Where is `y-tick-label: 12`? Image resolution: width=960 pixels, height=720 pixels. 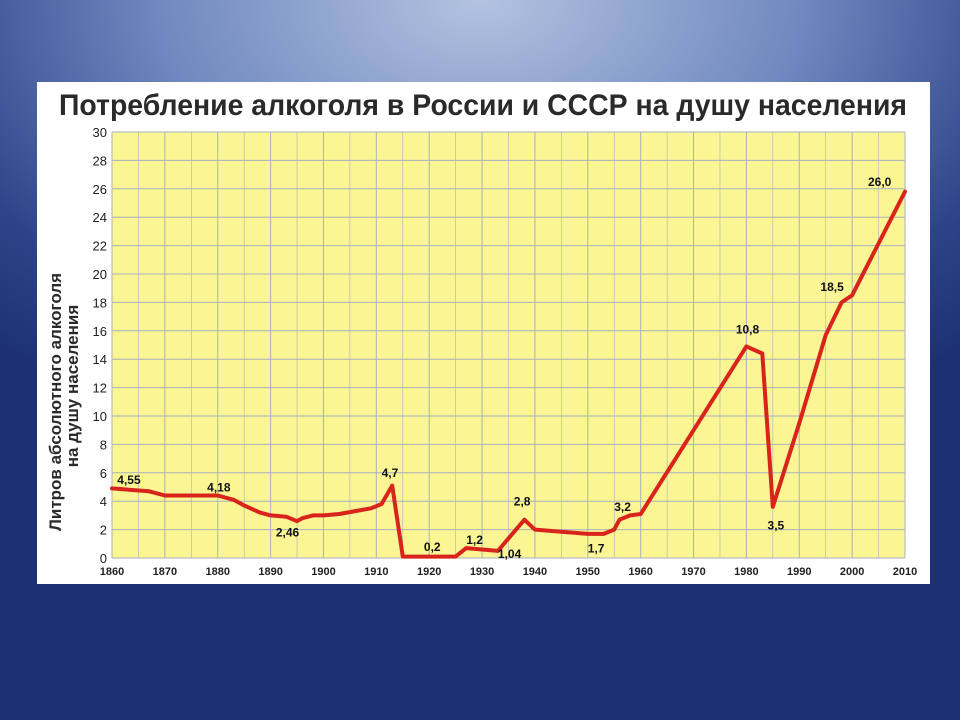 y-tick-label: 12 is located at coordinates (100, 388).